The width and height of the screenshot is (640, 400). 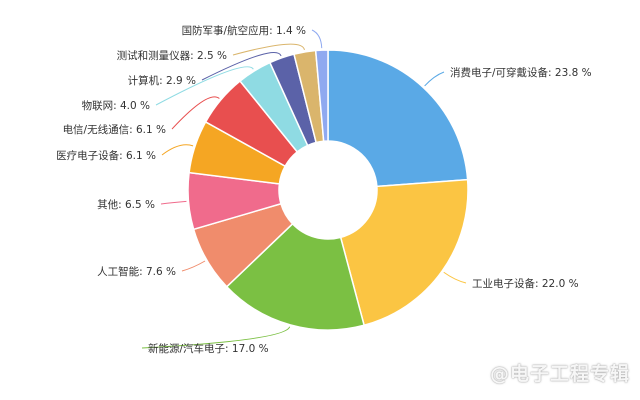 I want to click on slice-label-1: 工业电子设备: 22.0 %, so click(x=525, y=283).